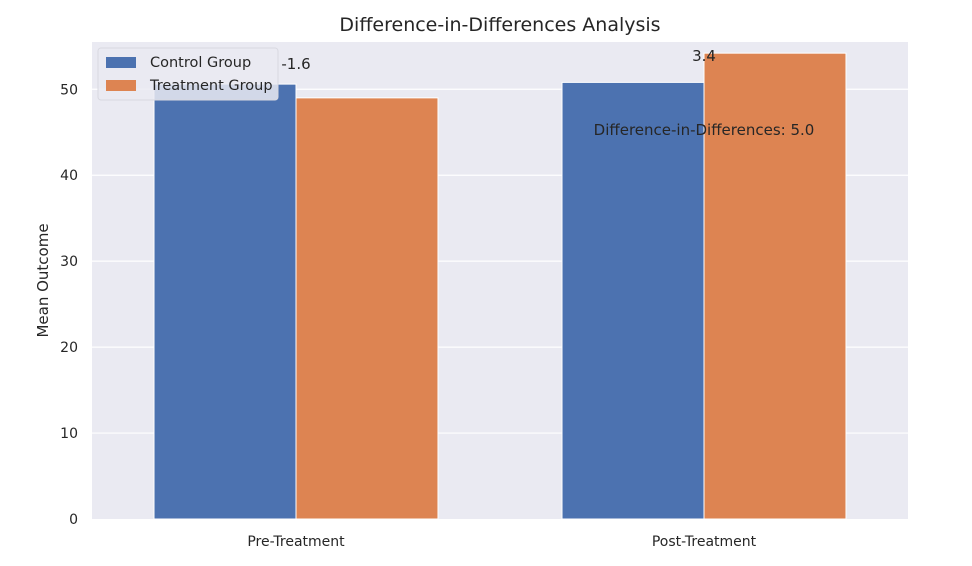 This screenshot has width=972, height=566. What do you see at coordinates (73, 520) in the screenshot?
I see `y-tick-label: 0` at bounding box center [73, 520].